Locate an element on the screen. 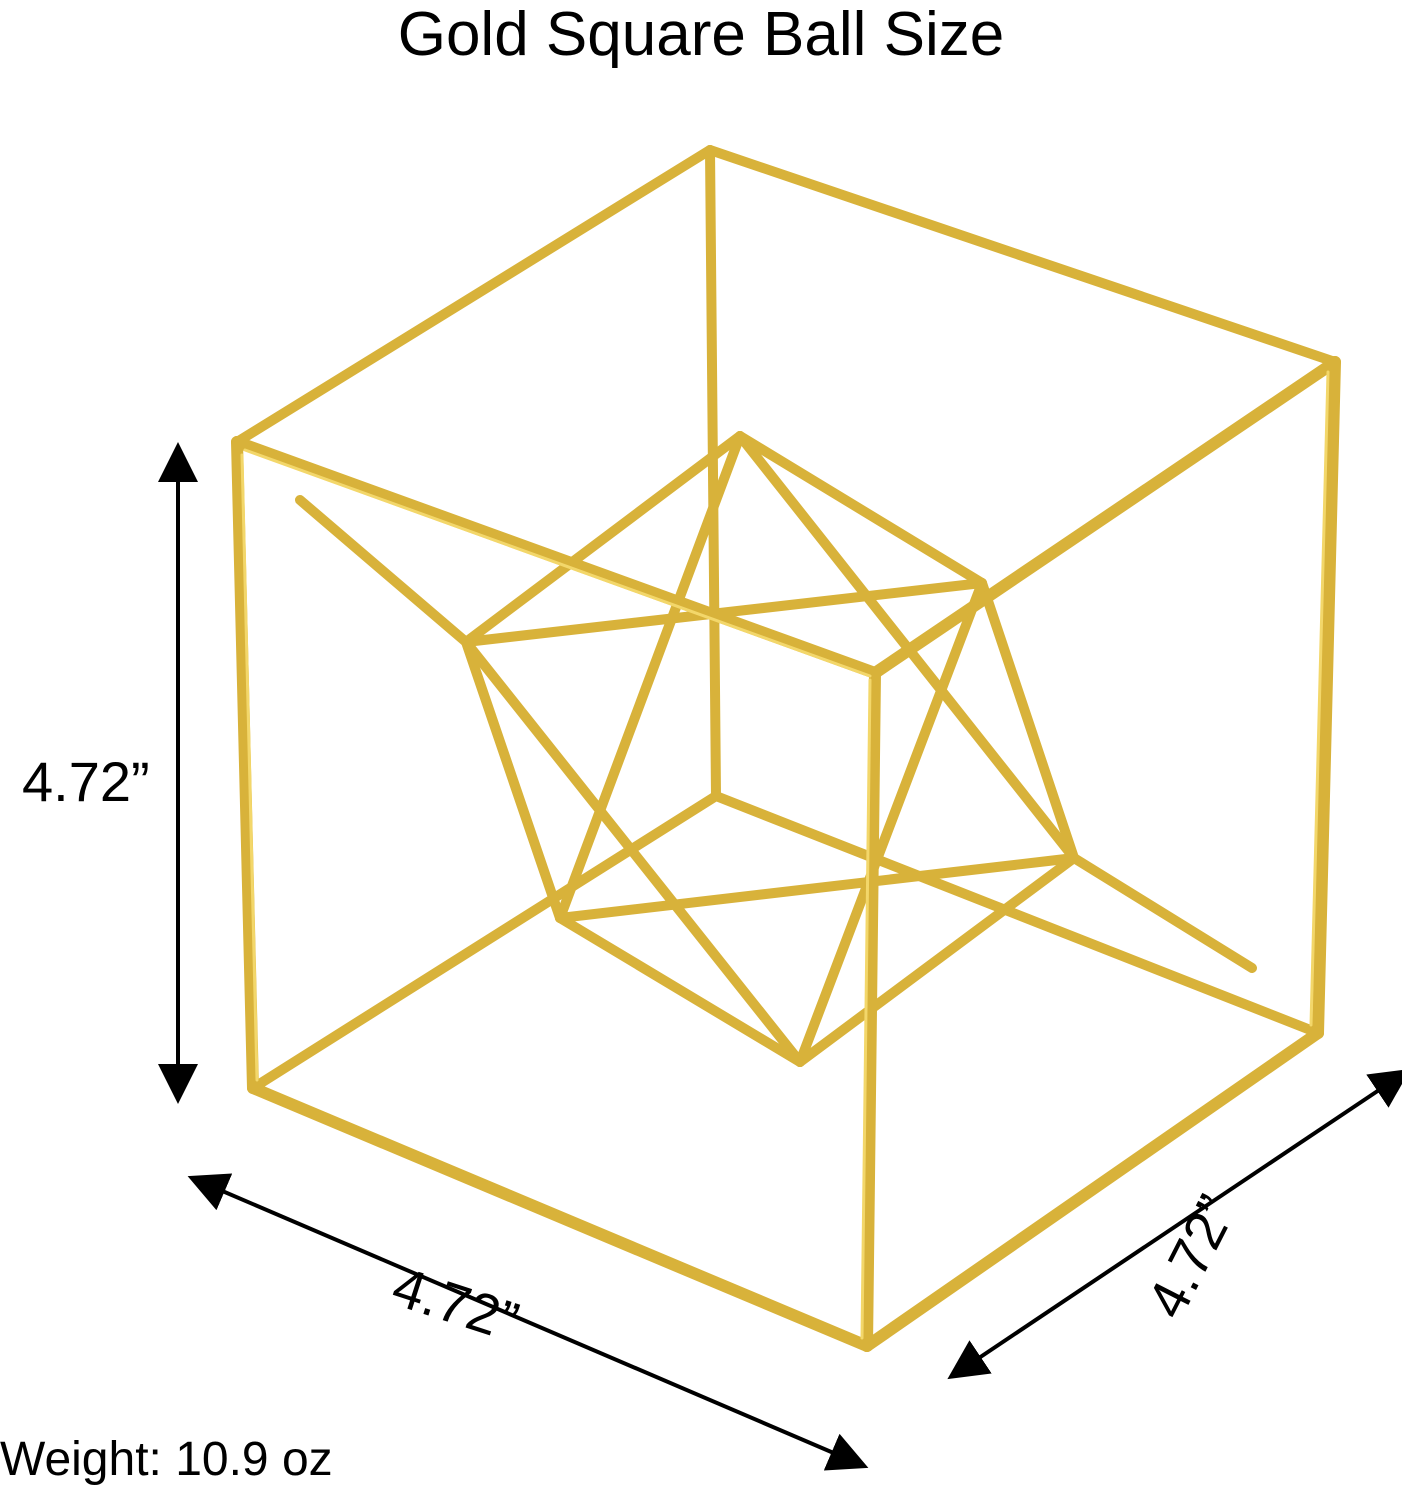  weight-label: Weight: 10.9 oz is located at coordinates (166, 1459).